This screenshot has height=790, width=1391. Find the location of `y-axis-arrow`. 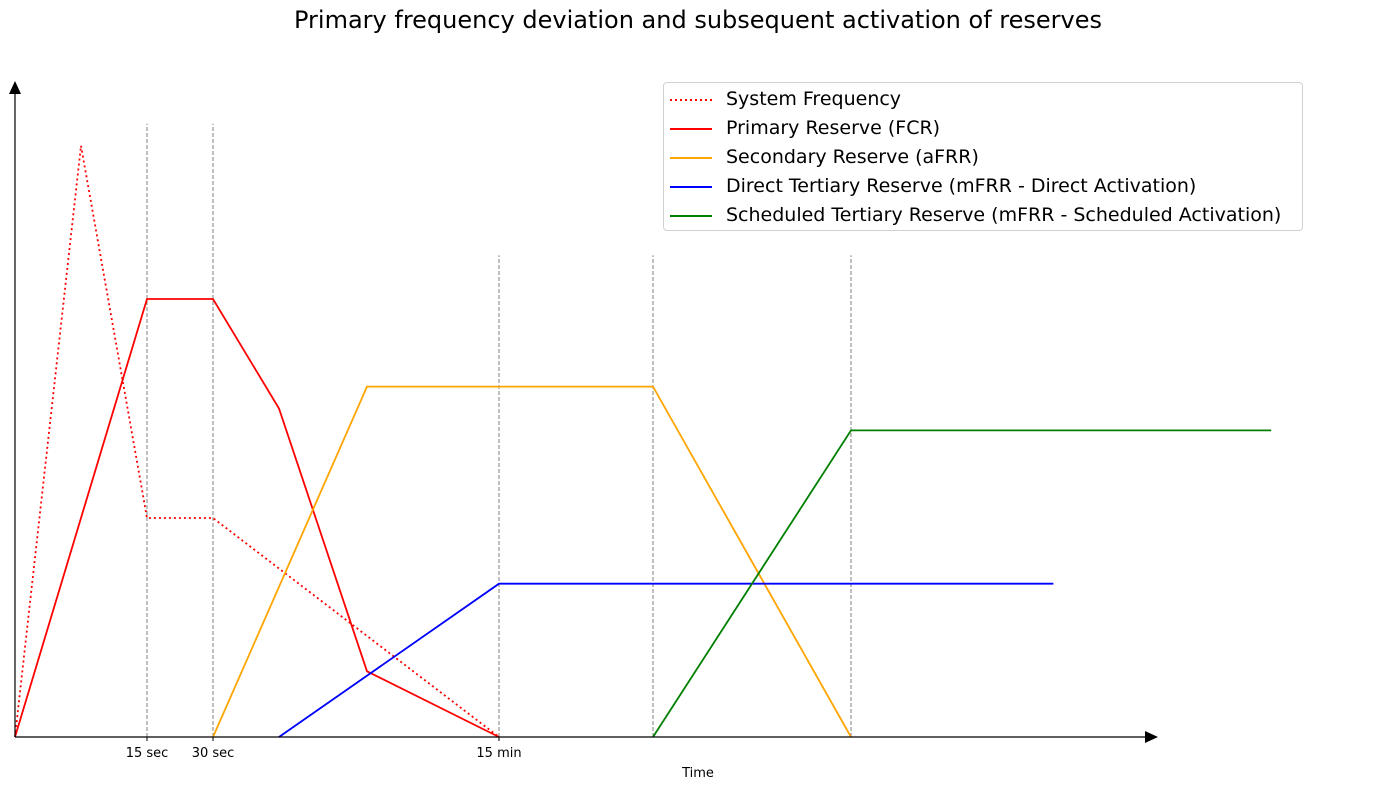

y-axis-arrow is located at coordinates (15, 87).